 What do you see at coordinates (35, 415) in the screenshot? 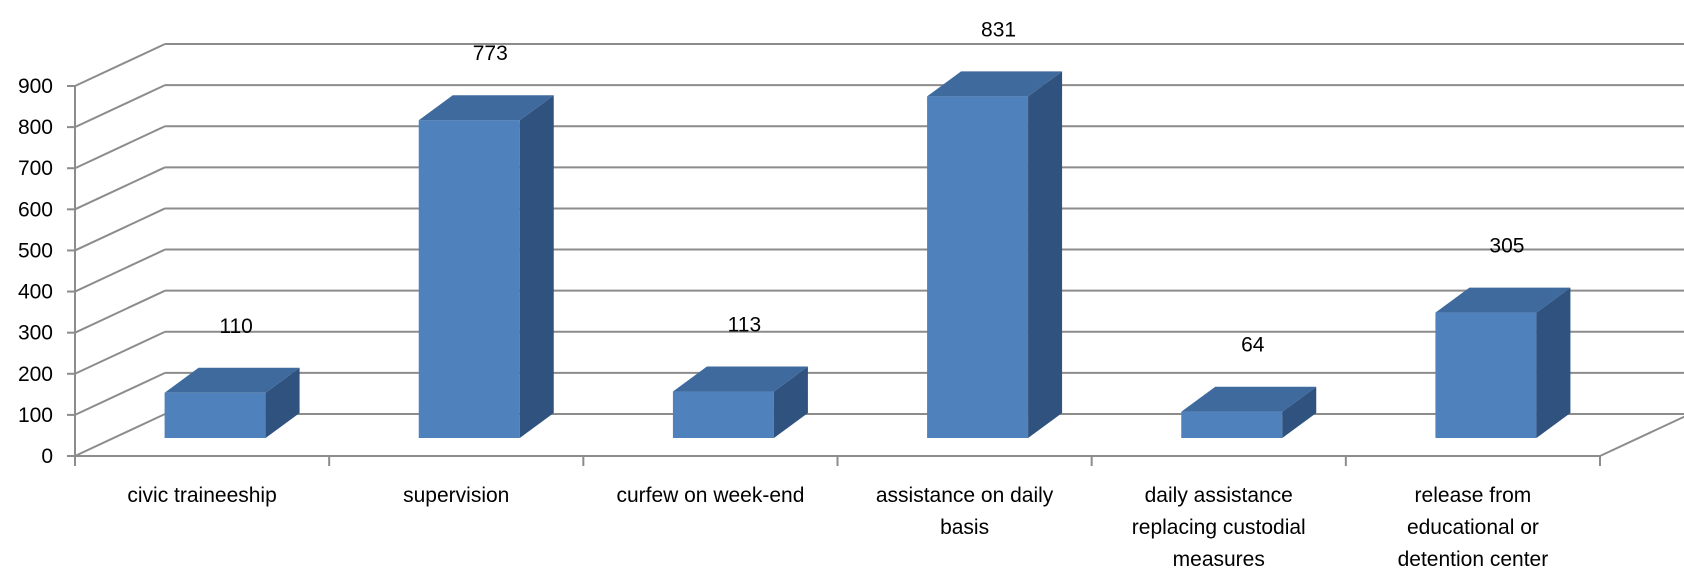
I see `y-tick-label-100: 100` at bounding box center [35, 415].